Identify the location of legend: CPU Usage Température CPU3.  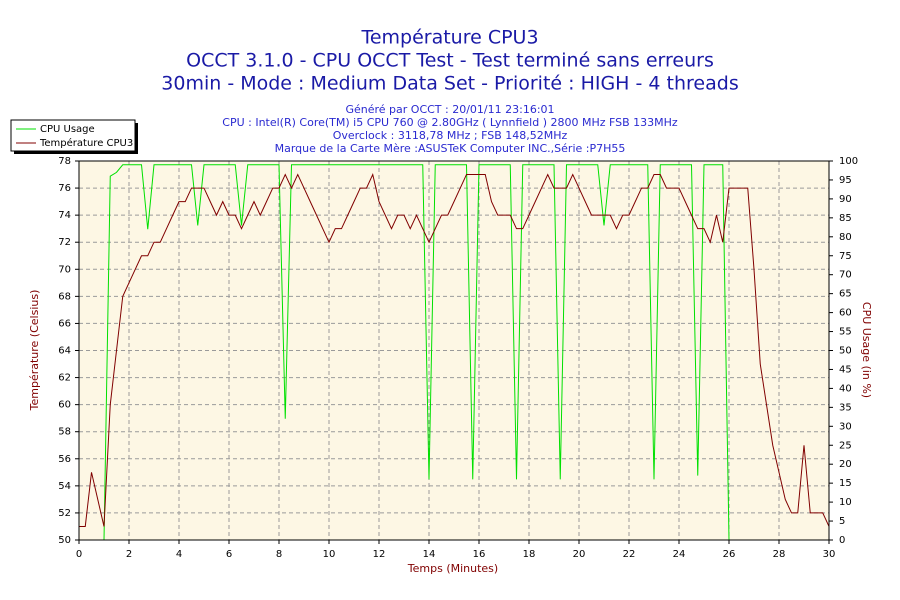
(74, 136).